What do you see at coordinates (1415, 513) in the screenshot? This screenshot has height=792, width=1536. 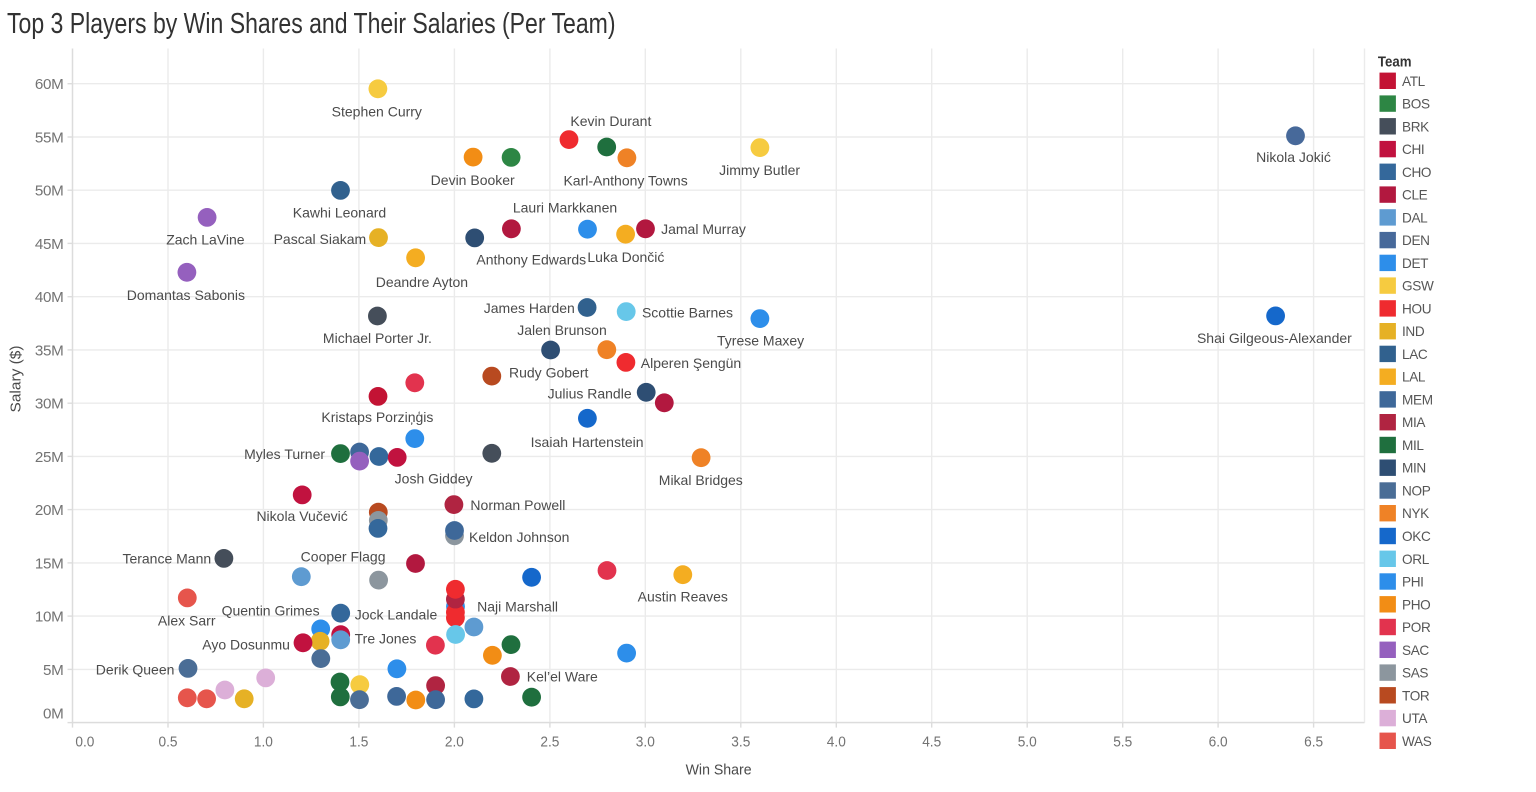 I see `svg-text: NYK` at bounding box center [1415, 513].